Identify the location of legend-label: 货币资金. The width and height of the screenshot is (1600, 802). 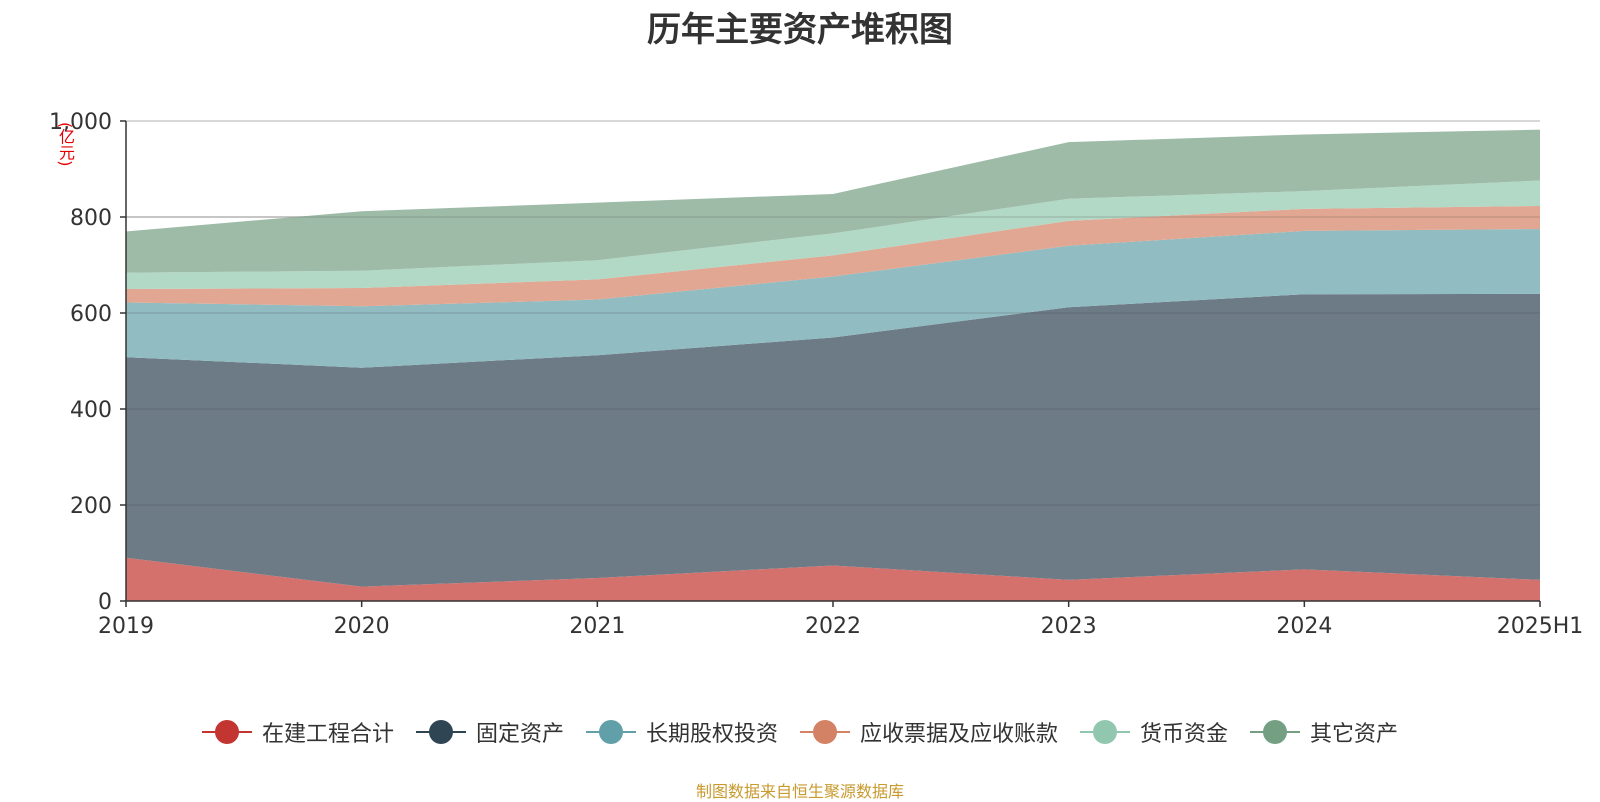
(1184, 734).